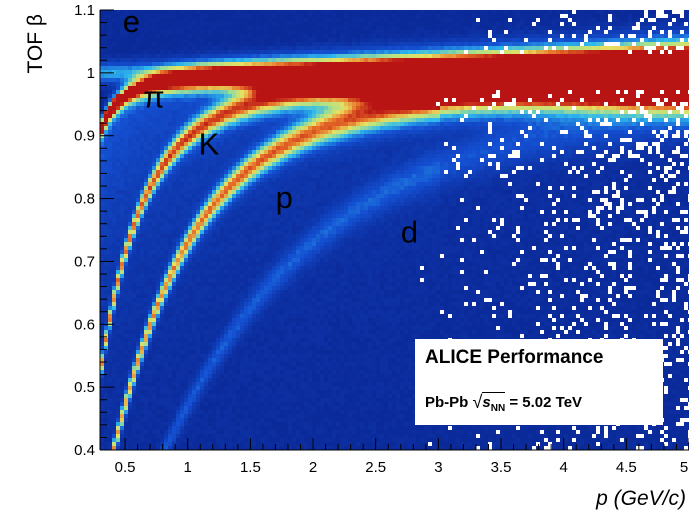  I want to click on x-tick-label: 4, so click(564, 467).